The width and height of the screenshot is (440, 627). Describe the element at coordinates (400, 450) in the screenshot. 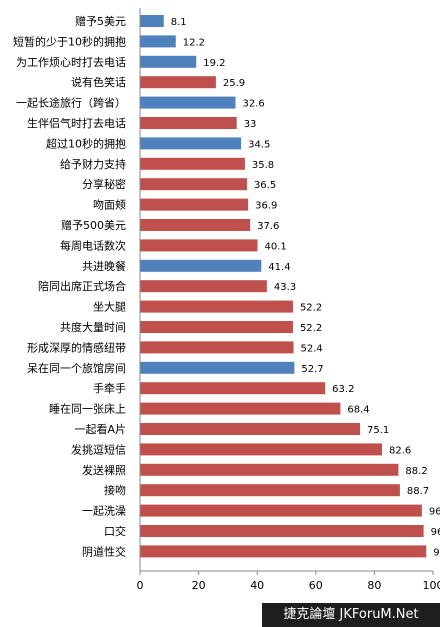

I see `value-label: 82.6` at that location.